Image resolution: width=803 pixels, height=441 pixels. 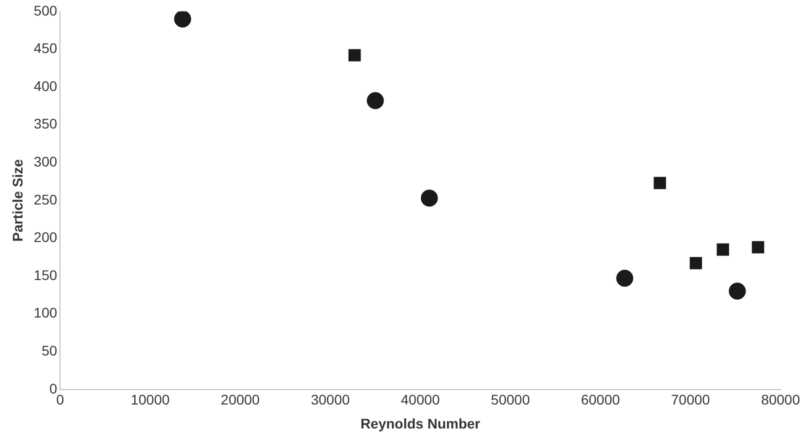 I want to click on y-tick-label: 0, so click(x=53, y=388).